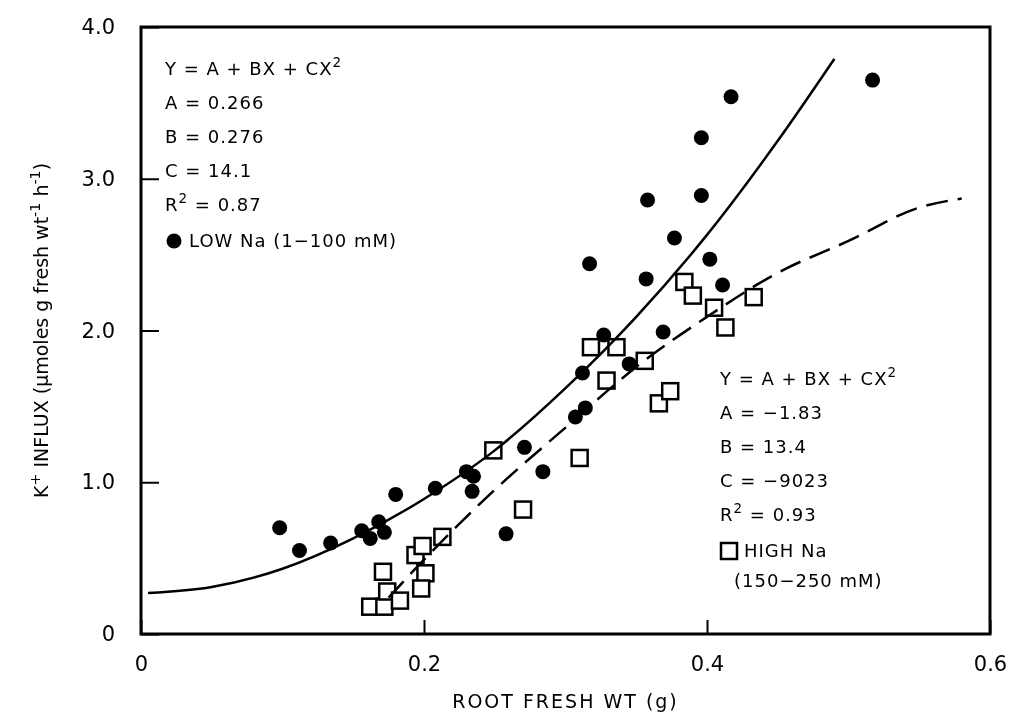 The image size is (1011, 719). I want to click on x-tick-label: 0, so click(141, 663).